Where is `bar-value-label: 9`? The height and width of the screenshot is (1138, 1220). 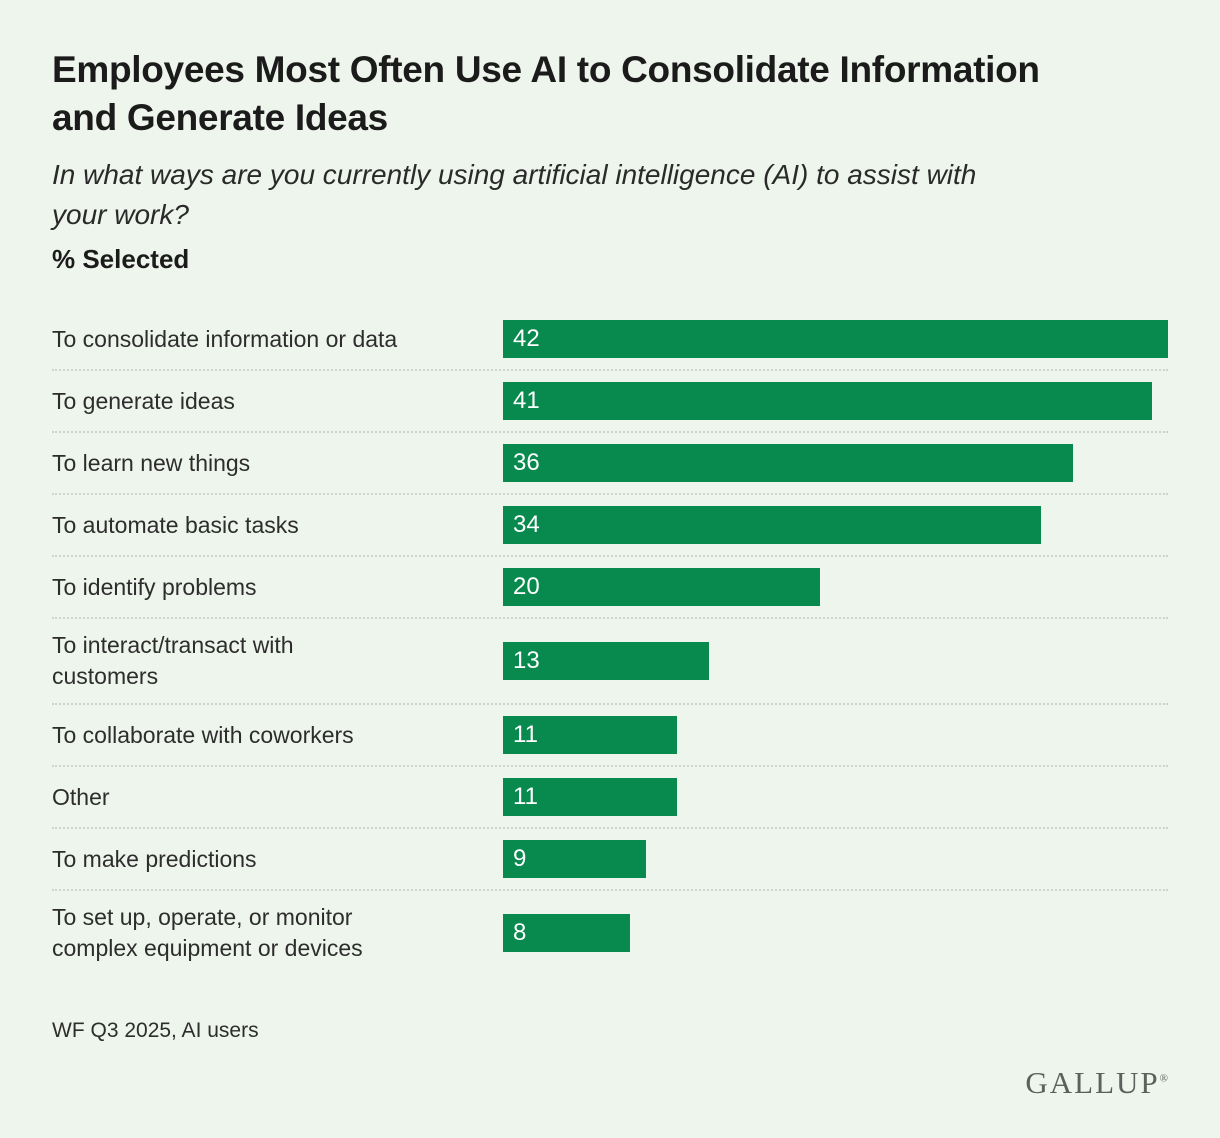 bar-value-label: 9 is located at coordinates (520, 858).